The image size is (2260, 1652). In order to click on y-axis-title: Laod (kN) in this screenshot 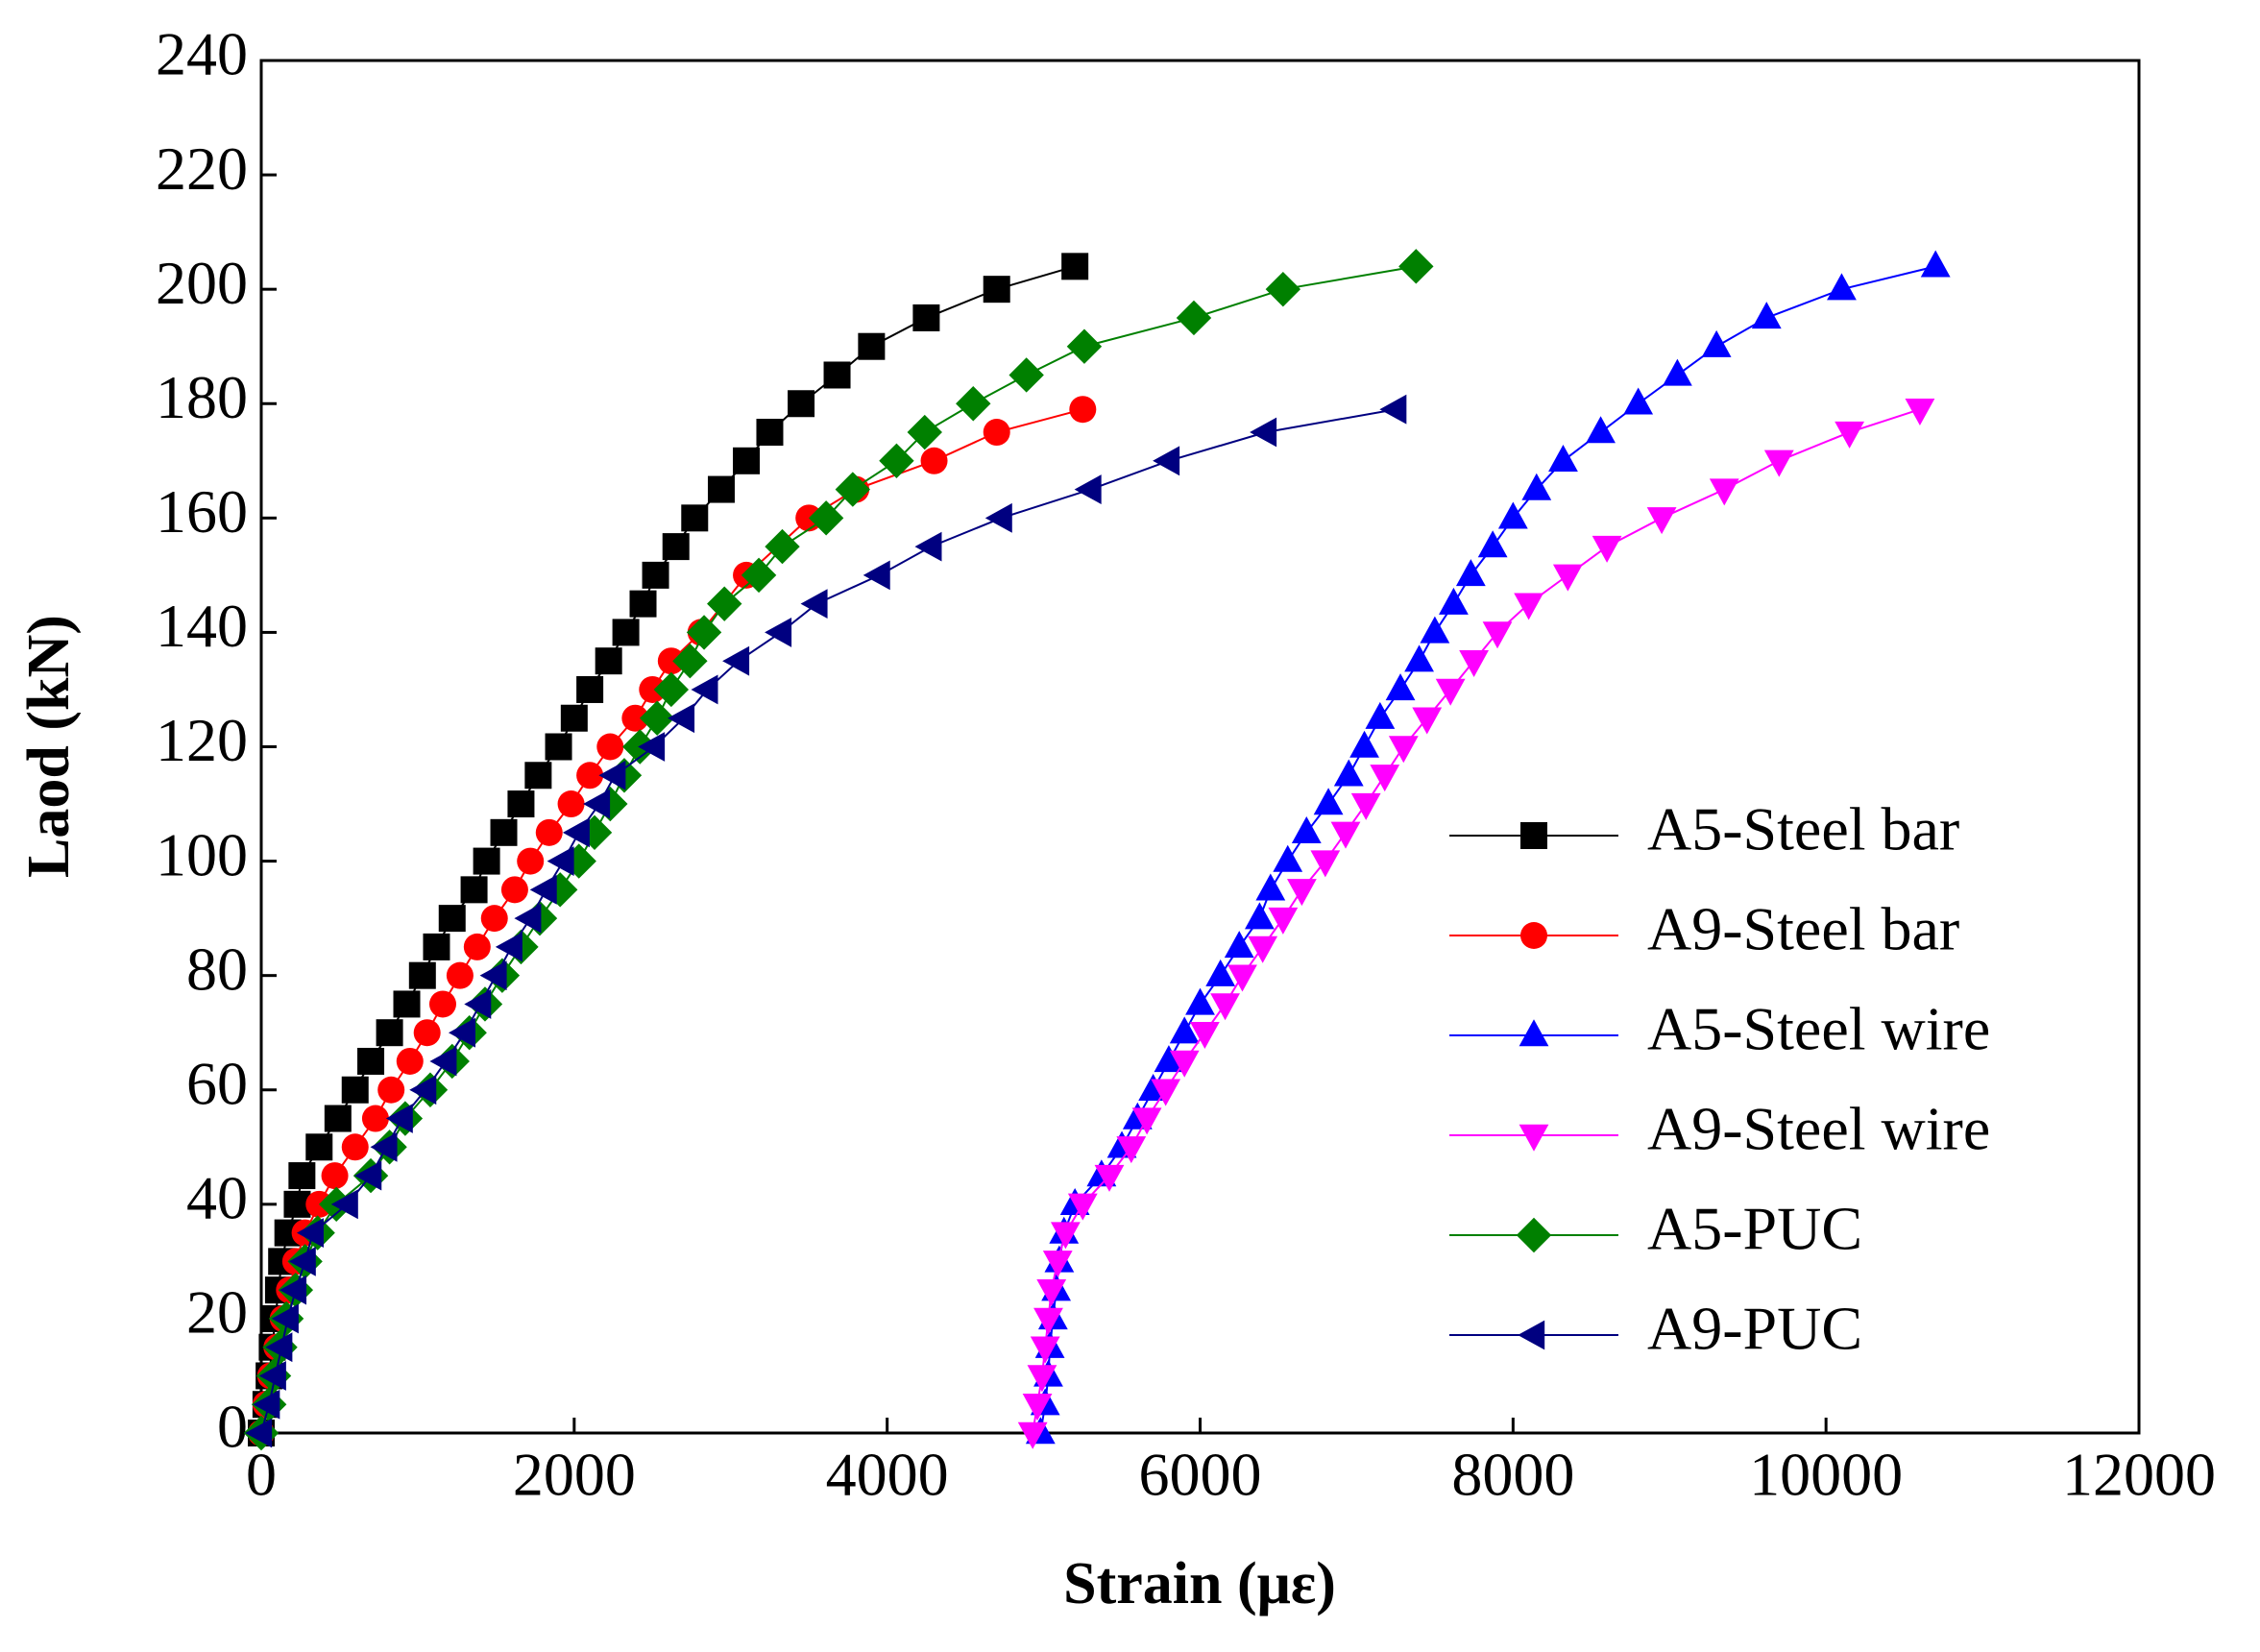, I will do `click(49, 746)`.